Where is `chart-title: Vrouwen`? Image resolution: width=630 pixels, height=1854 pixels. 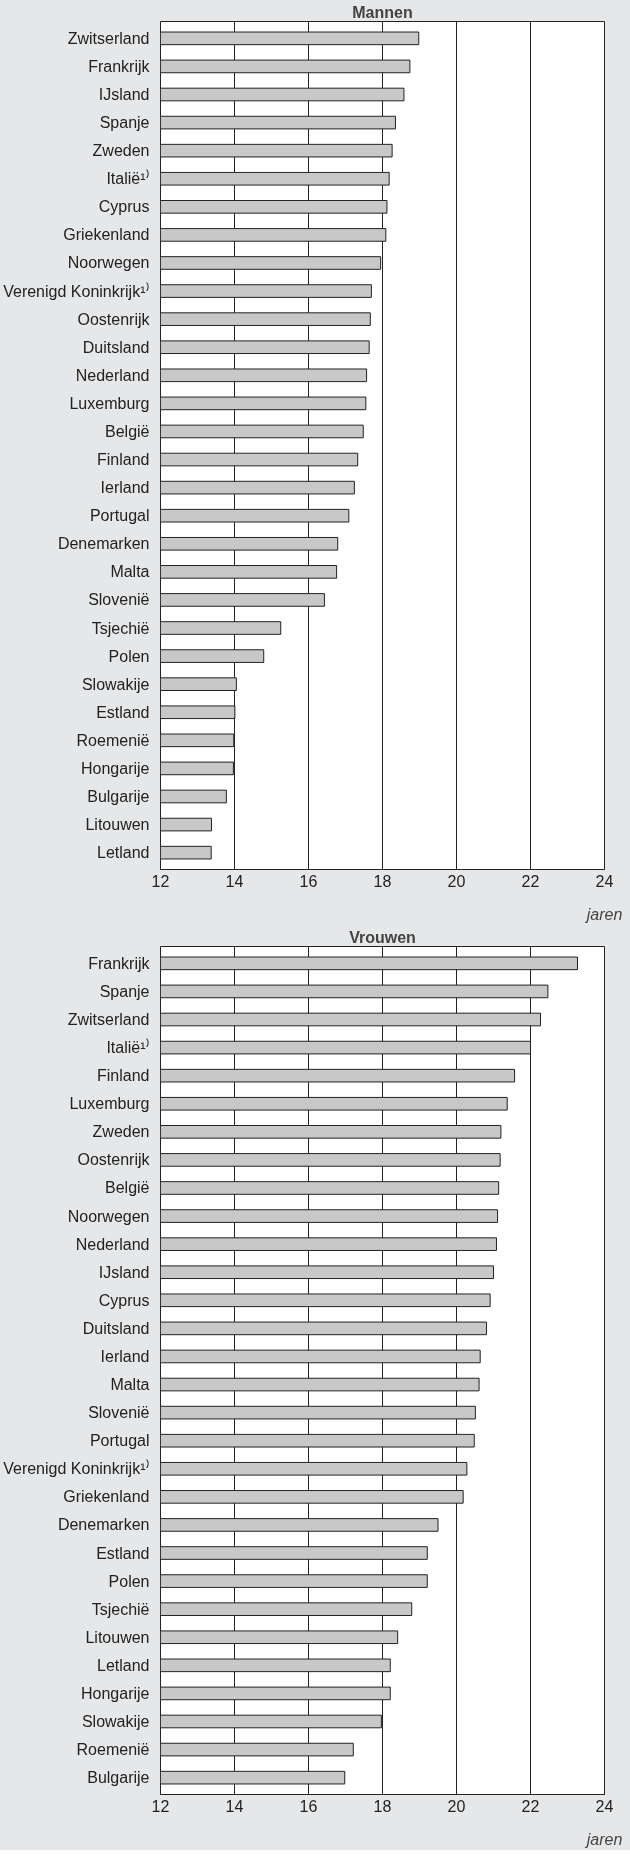
chart-title: Vrouwen is located at coordinates (382, 937).